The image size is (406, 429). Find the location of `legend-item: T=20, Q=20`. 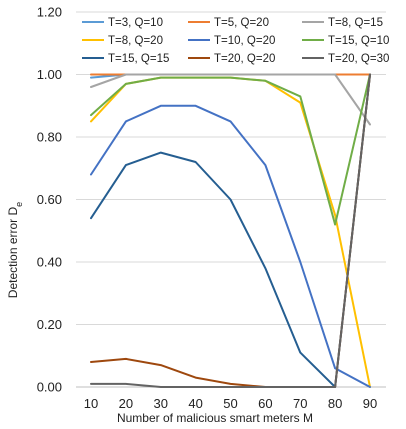

legend-item: T=20, Q=20 is located at coordinates (231, 59).